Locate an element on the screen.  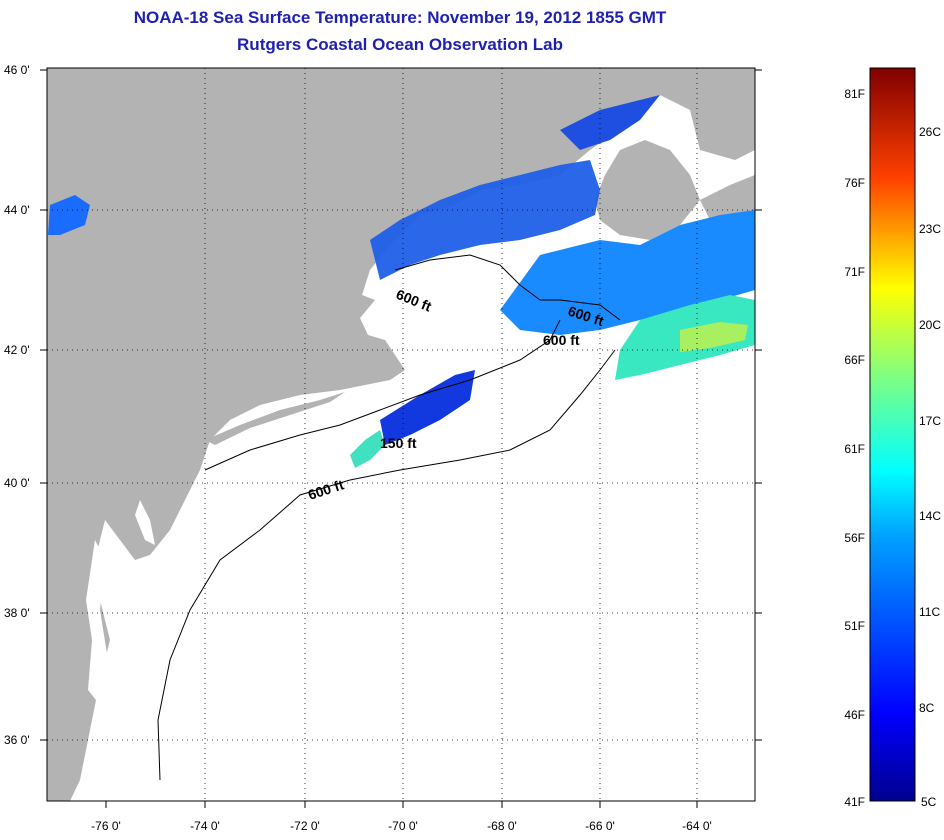
lon-label: -64 0' is located at coordinates (697, 826).